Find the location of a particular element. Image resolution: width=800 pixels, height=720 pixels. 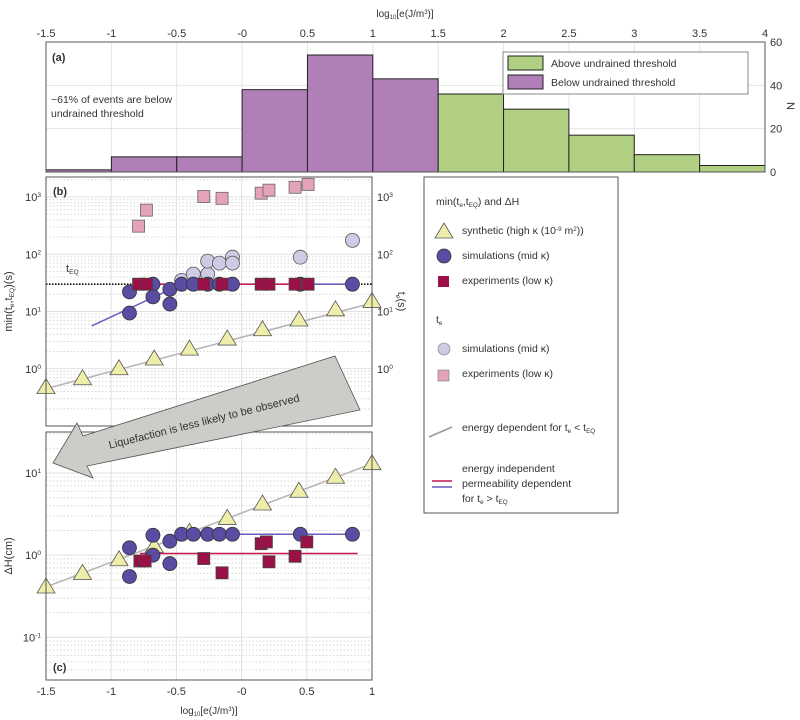

legend-energy-independent: energy independent is located at coordinates (508, 469).